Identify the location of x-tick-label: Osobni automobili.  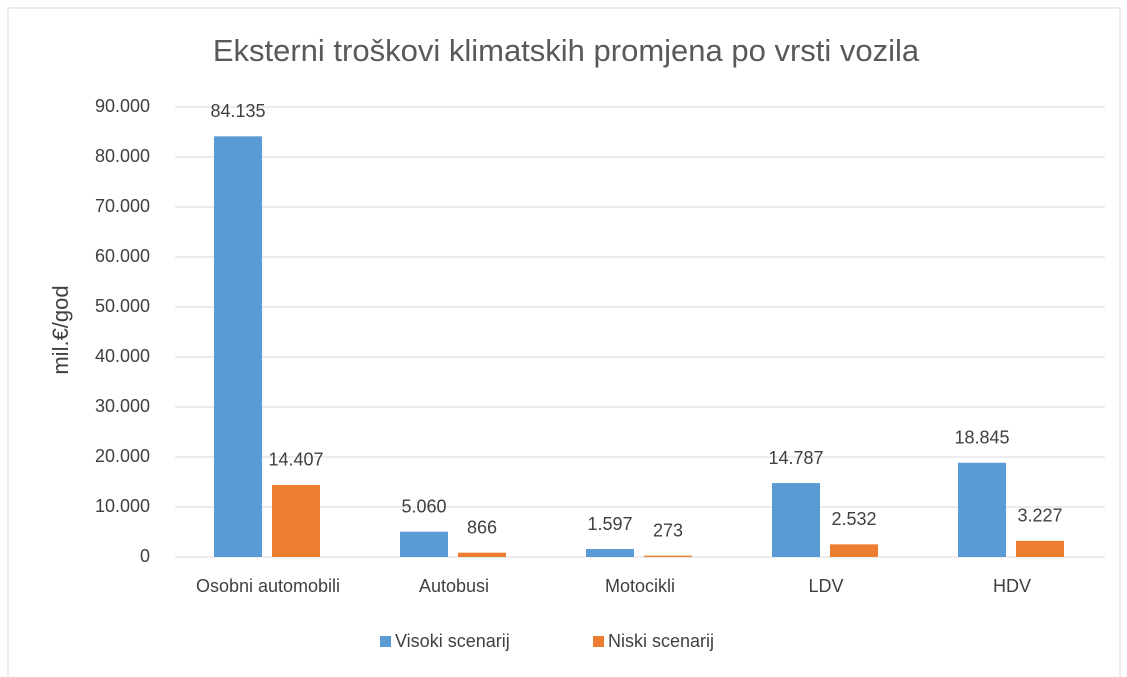
(268, 586).